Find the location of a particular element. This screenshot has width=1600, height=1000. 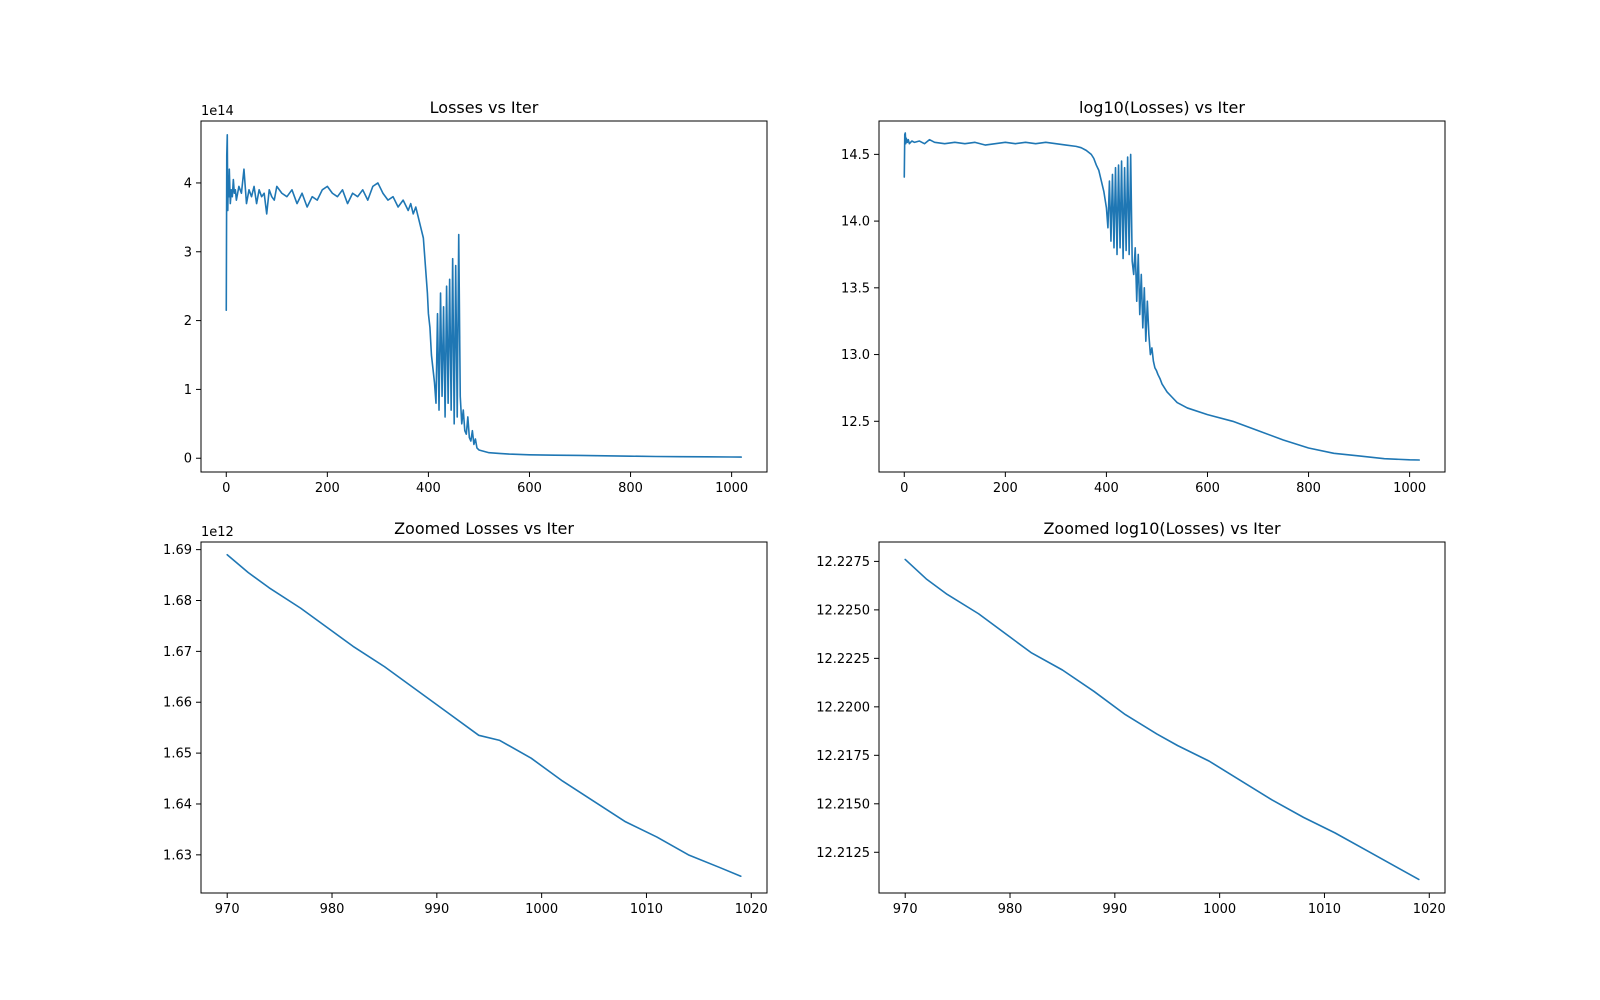

y-tick-label: 1.64 is located at coordinates (177, 804).